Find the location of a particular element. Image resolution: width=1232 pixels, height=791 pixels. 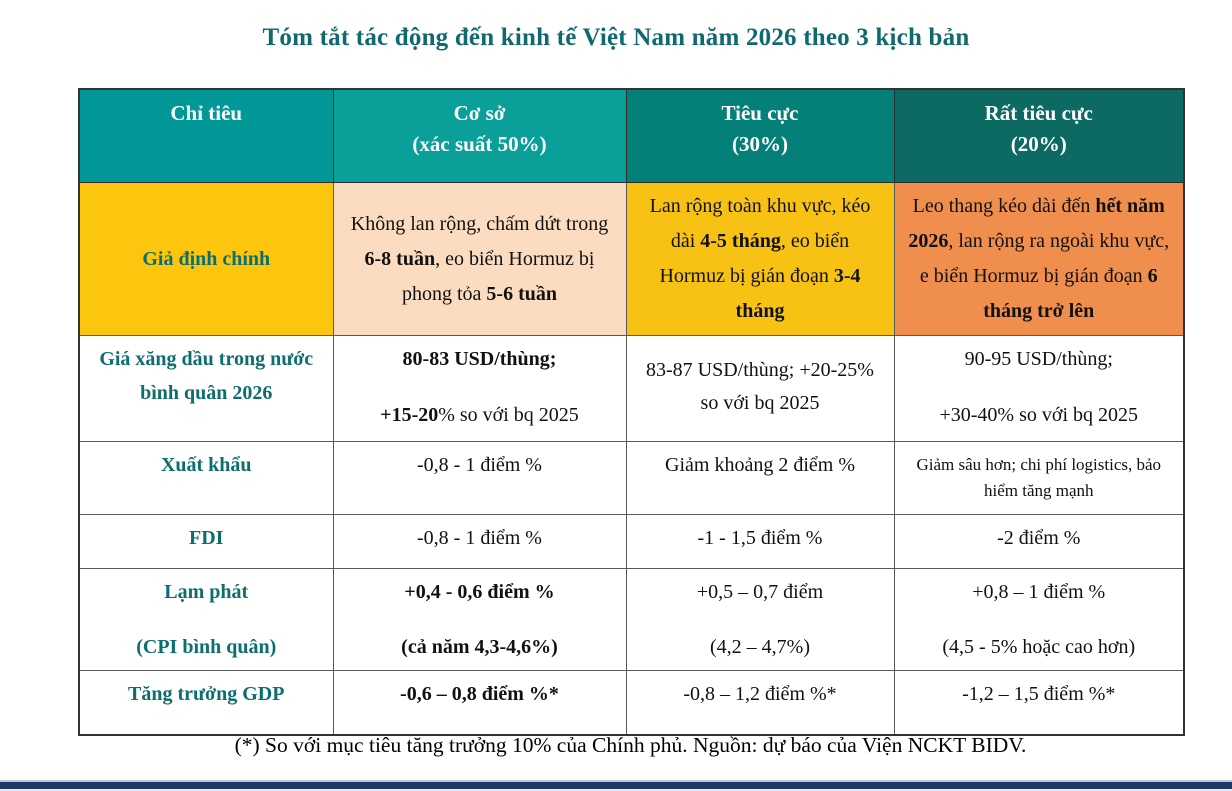

row-label-gia-dinh-chinh: Giả định chính is located at coordinates (206, 259).